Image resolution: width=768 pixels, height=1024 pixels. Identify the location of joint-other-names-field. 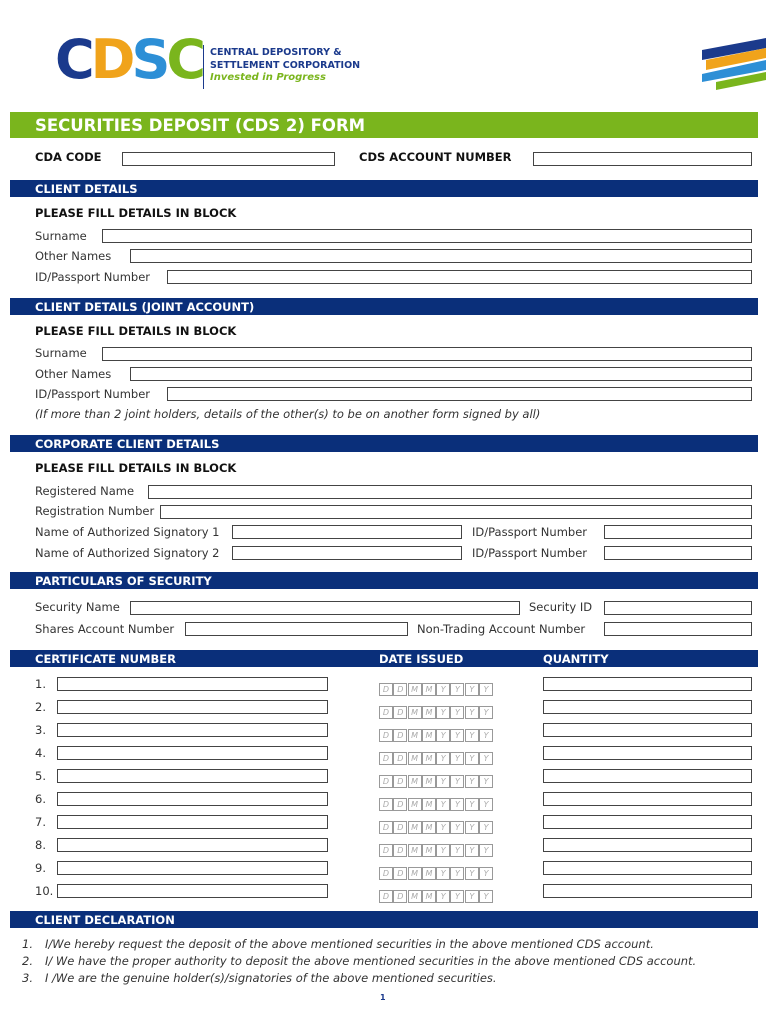
(441, 374).